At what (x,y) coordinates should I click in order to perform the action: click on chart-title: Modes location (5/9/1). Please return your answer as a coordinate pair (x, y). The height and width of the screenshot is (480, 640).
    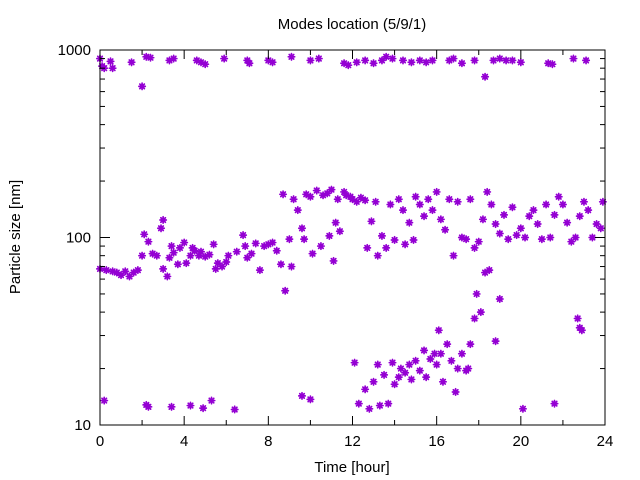
    Looking at the image, I should click on (352, 24).